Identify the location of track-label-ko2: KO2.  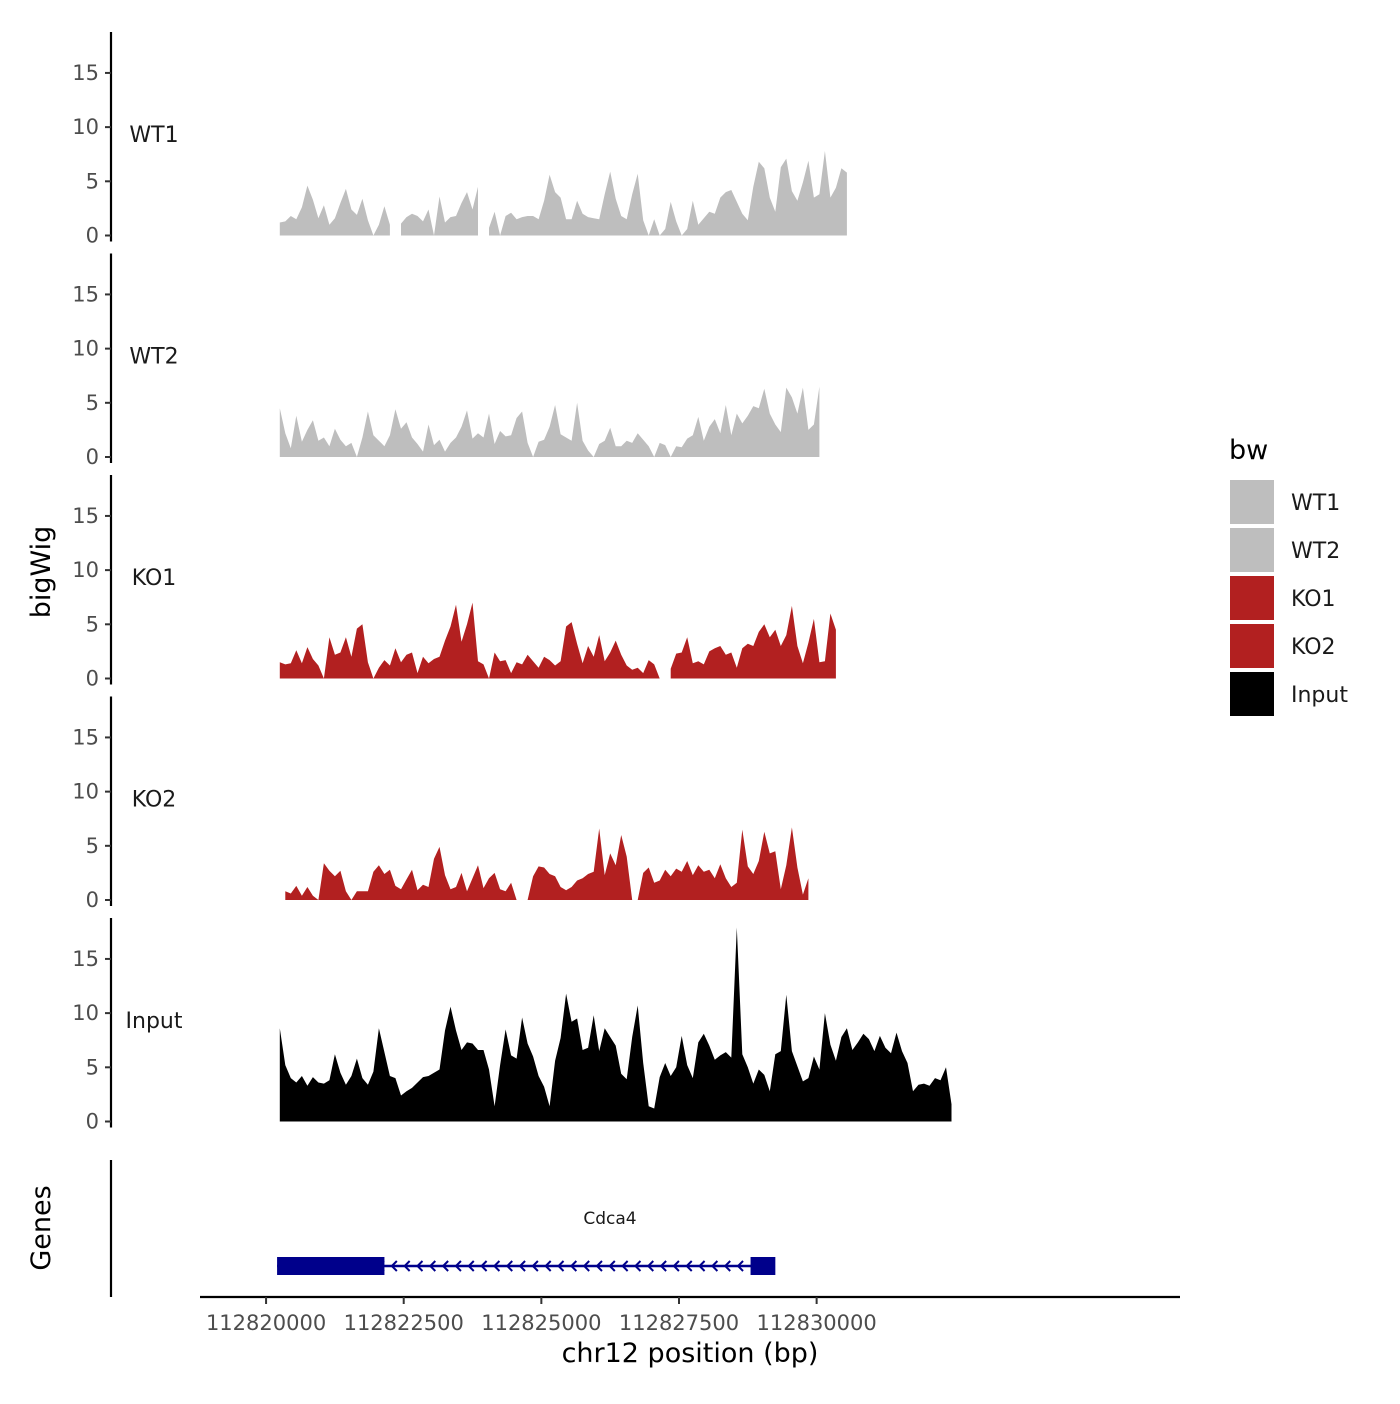
(154, 800).